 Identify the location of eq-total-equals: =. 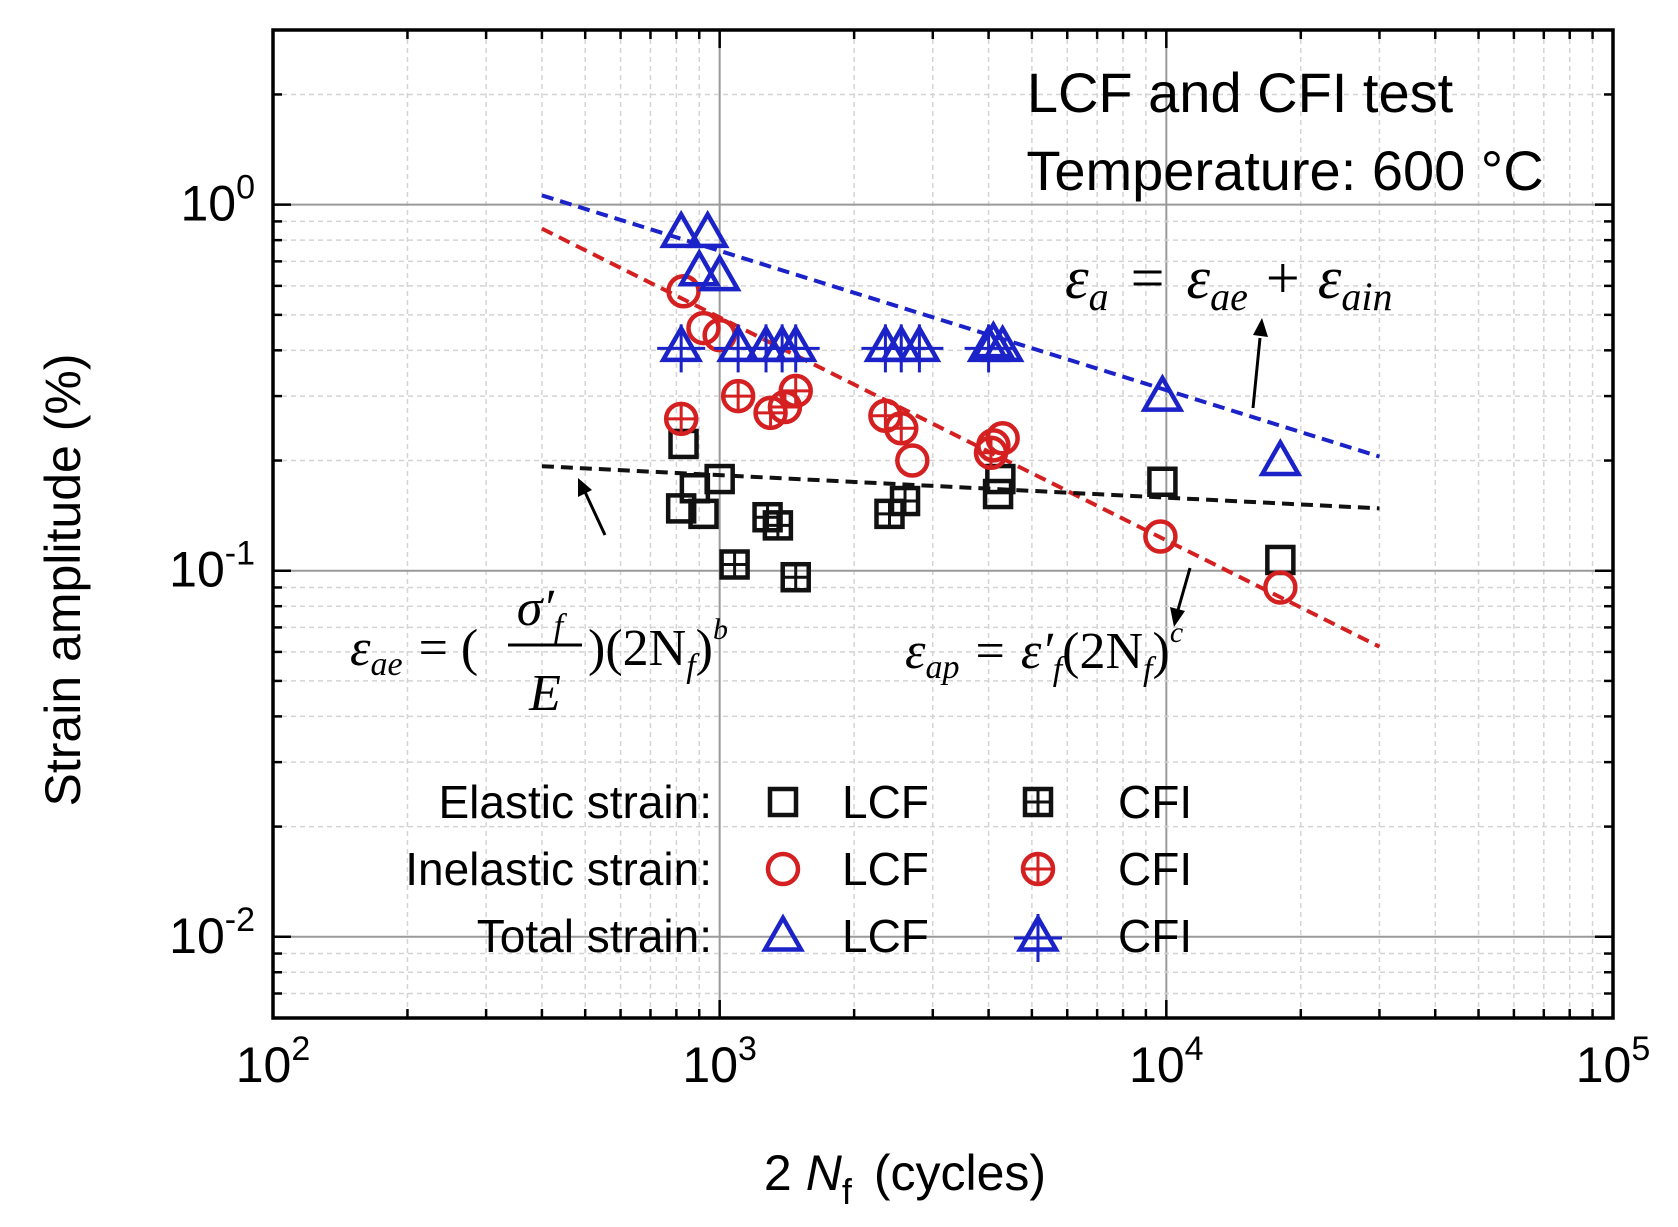
(1148, 278).